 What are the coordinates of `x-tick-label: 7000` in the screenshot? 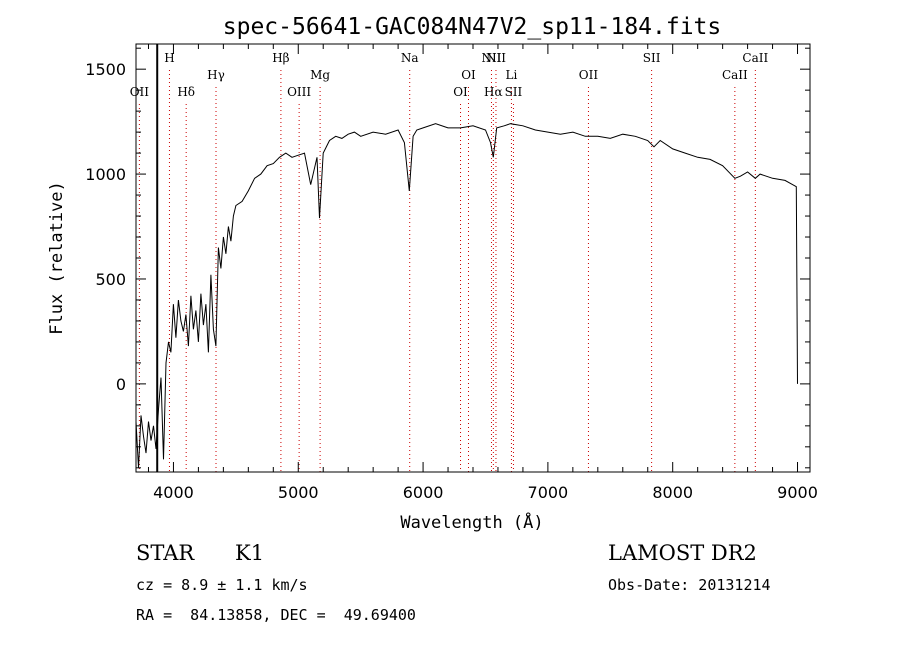 It's located at (548, 492).